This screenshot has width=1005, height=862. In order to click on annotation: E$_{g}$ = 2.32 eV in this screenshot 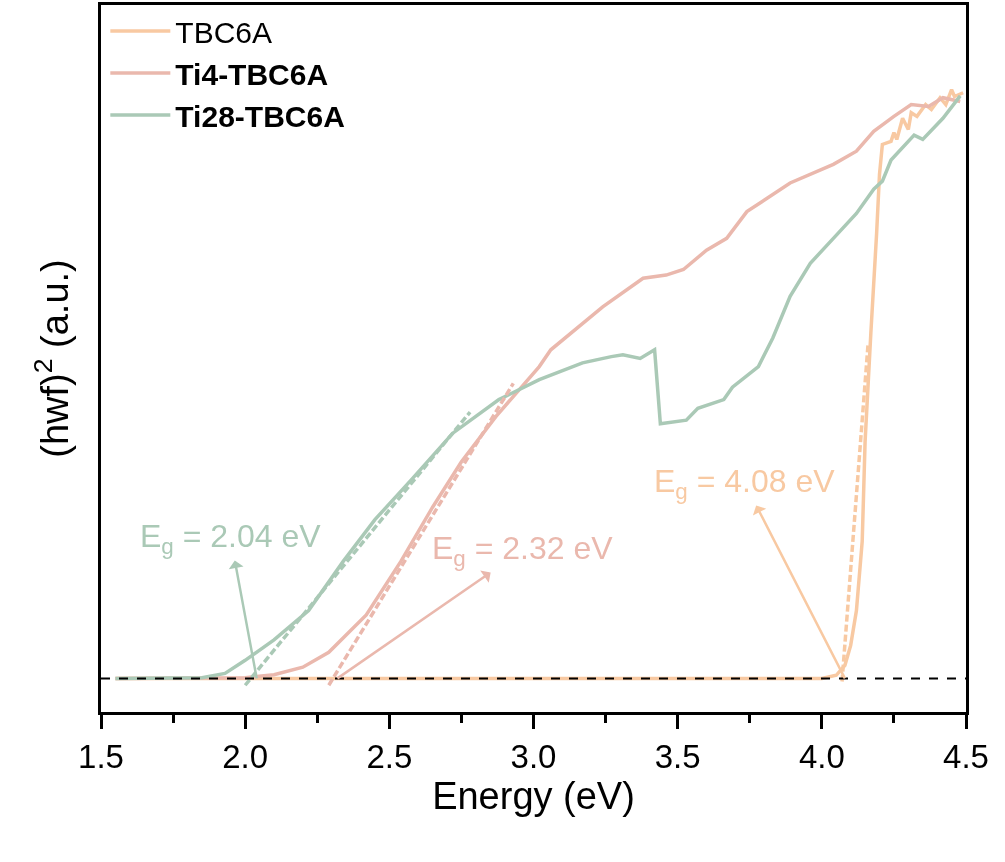, I will do `click(523, 550)`.